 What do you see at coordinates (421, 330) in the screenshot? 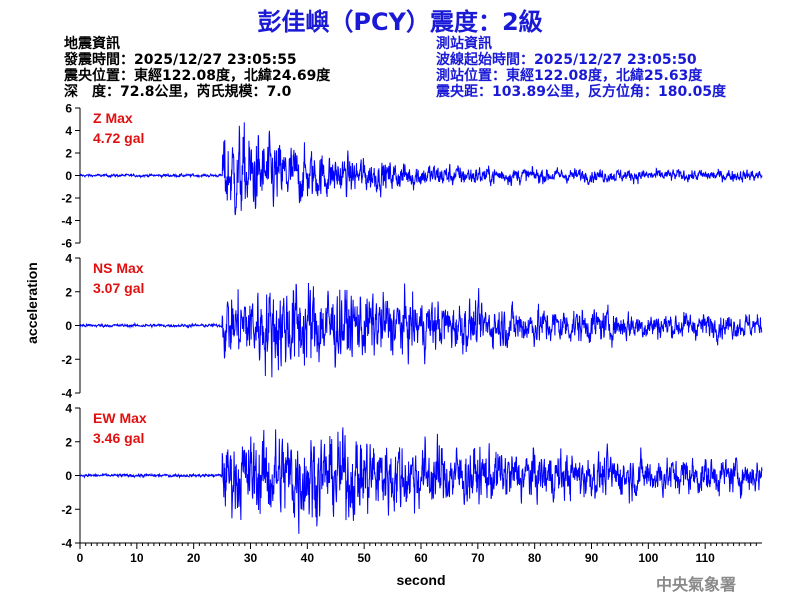
I see `waveform-ns` at bounding box center [421, 330].